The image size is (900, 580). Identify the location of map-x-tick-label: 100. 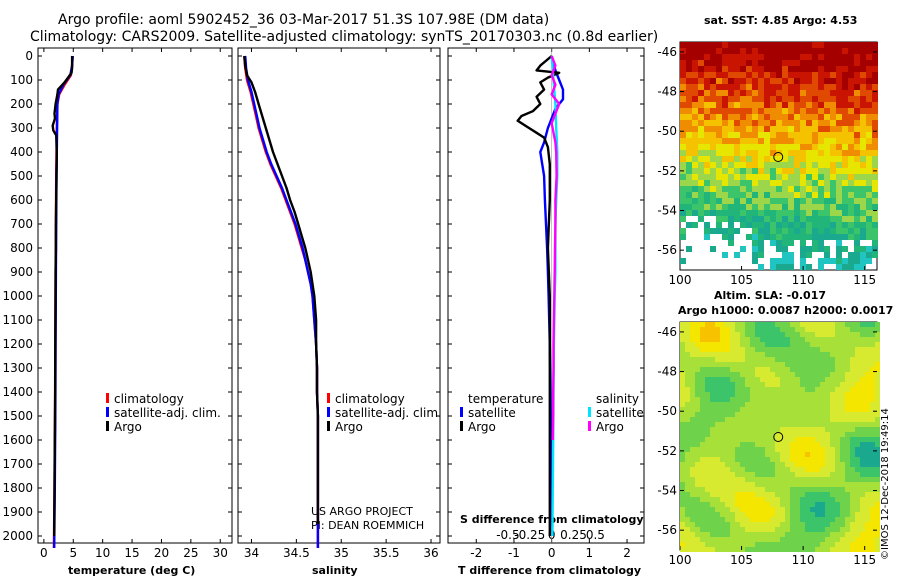
(680, 560).